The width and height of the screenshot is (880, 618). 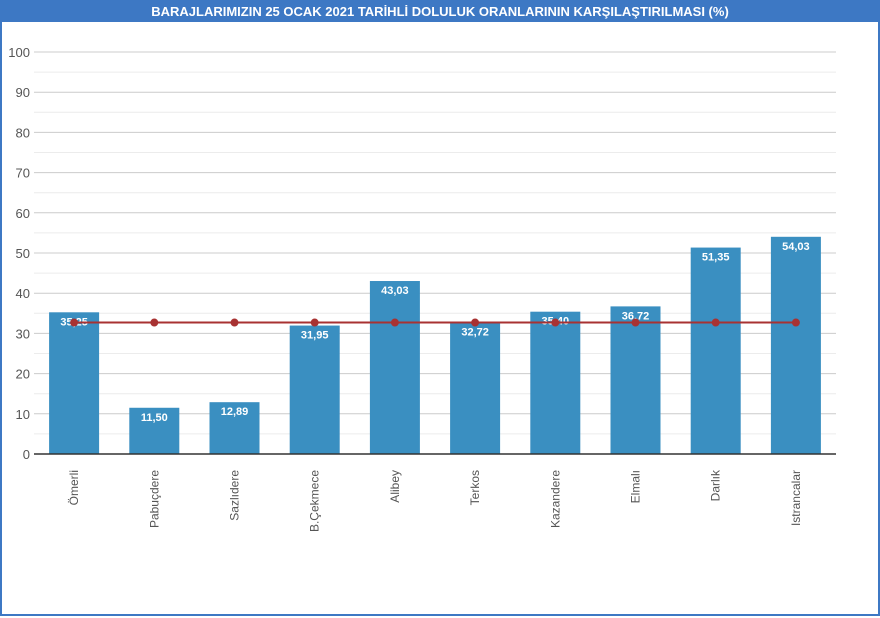 What do you see at coordinates (315, 336) in the screenshot?
I see `data-label: 31,95` at bounding box center [315, 336].